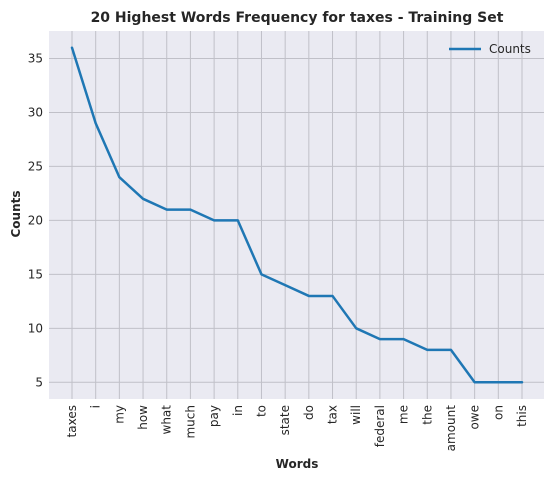 The height and width of the screenshot is (484, 555). What do you see at coordinates (356, 415) in the screenshot?
I see `x-tick-label: will` at bounding box center [356, 415].